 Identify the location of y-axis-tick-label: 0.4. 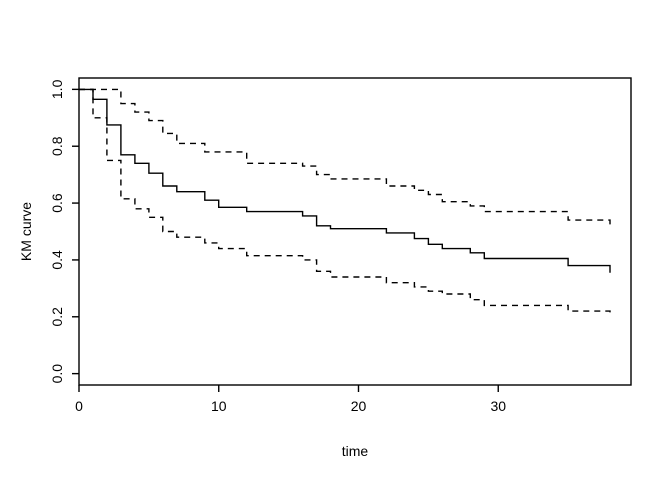
(57, 260).